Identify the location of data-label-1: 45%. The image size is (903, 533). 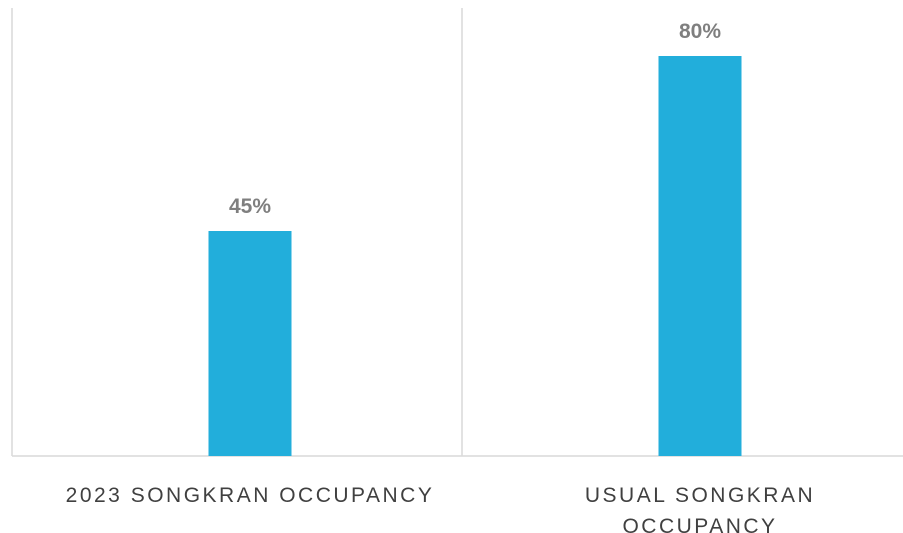
(250, 206).